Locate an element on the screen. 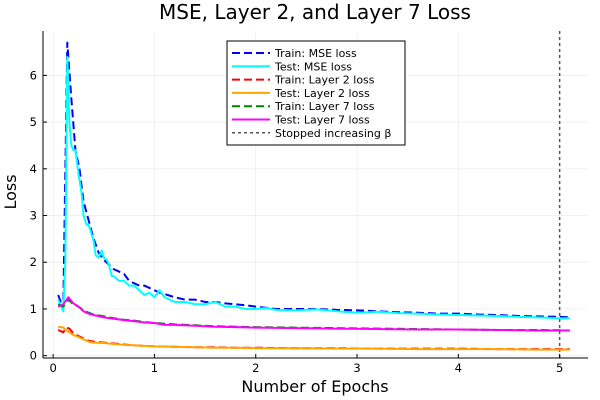 Image resolution: width=600 pixels, height=400 pixels. y-tick-label: 5 is located at coordinates (33, 122).